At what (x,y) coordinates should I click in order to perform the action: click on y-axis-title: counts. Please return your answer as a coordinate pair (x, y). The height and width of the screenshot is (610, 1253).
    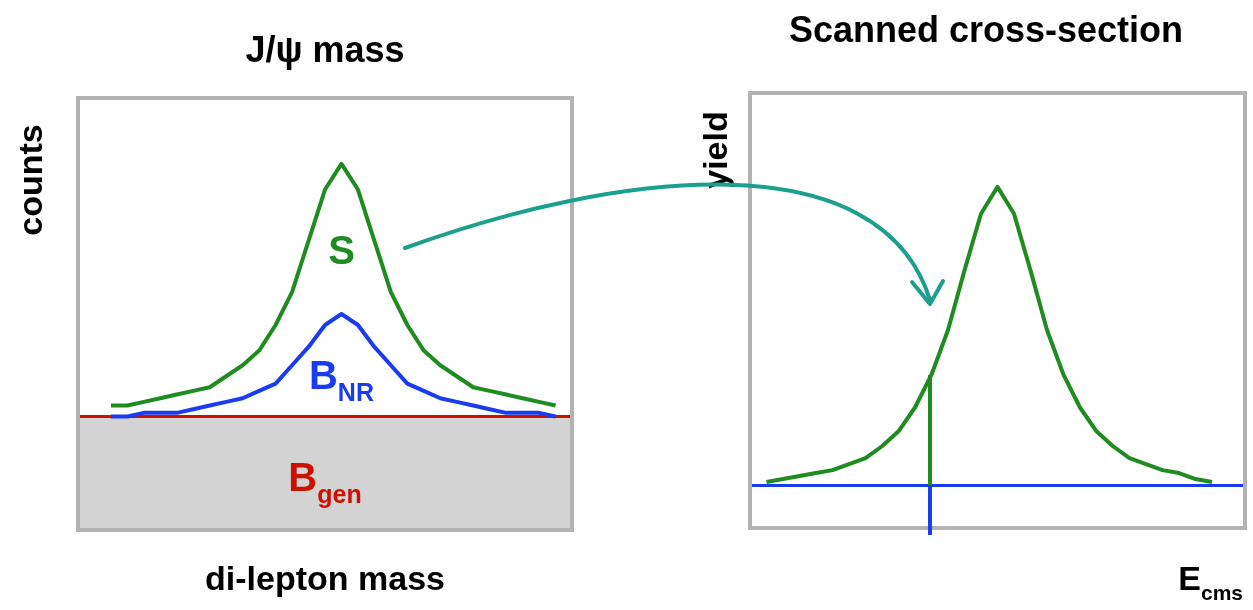
    Looking at the image, I should click on (30, 180).